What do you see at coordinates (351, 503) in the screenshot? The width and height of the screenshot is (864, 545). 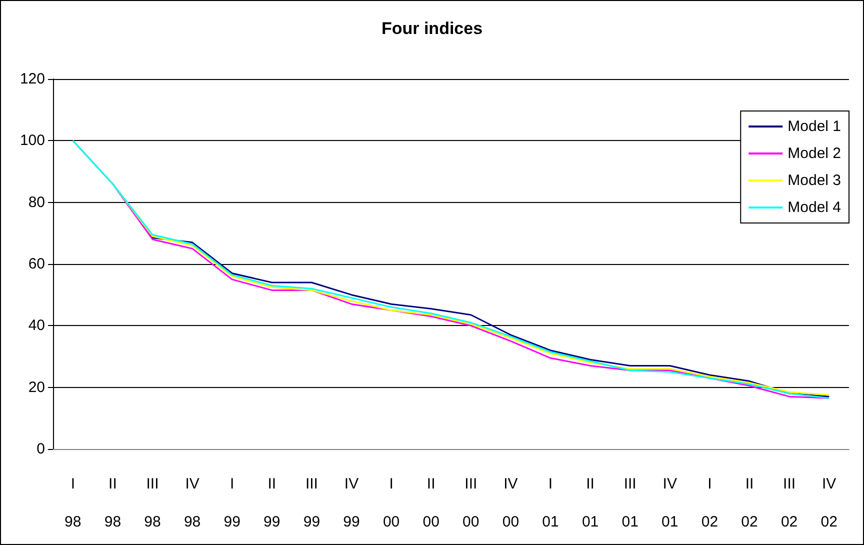 I see `category-label: IV 99` at bounding box center [351, 503].